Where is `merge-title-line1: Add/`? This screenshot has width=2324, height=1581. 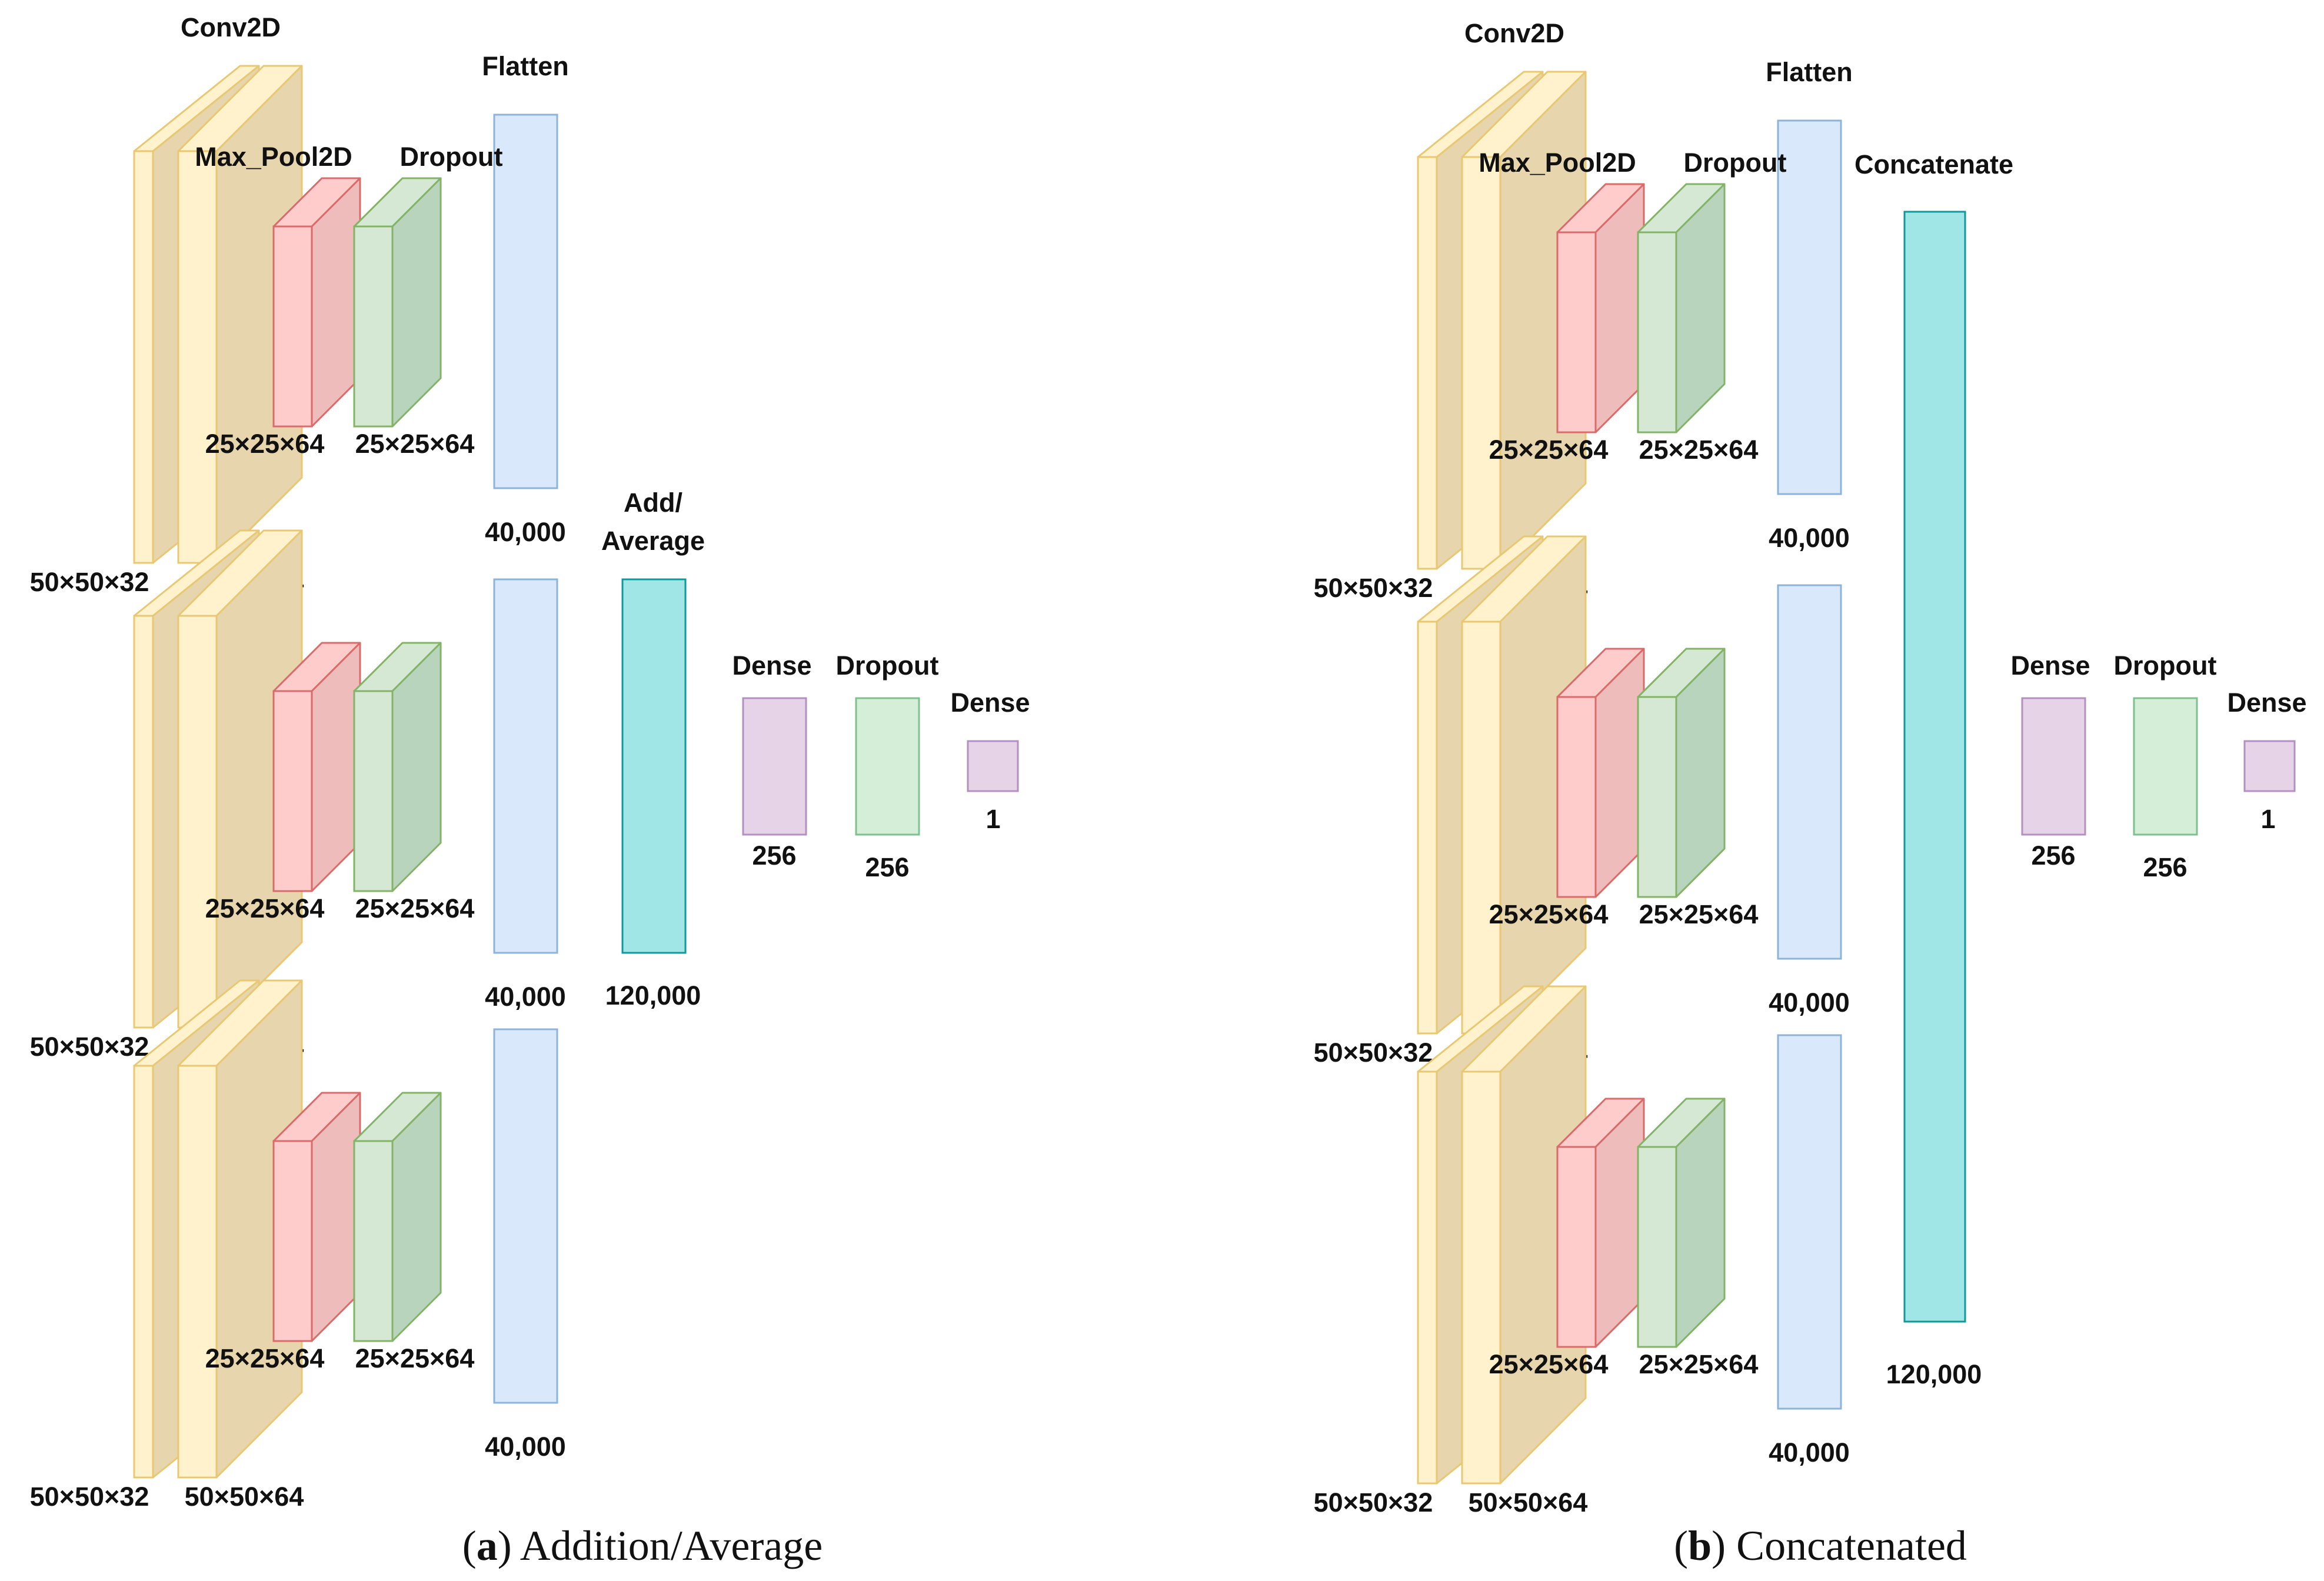 merge-title-line1: Add/ is located at coordinates (653, 503).